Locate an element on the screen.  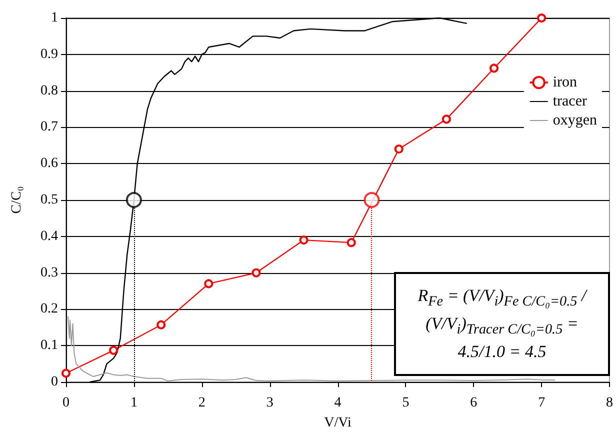
x-tick-label: 8 is located at coordinates (609, 403).